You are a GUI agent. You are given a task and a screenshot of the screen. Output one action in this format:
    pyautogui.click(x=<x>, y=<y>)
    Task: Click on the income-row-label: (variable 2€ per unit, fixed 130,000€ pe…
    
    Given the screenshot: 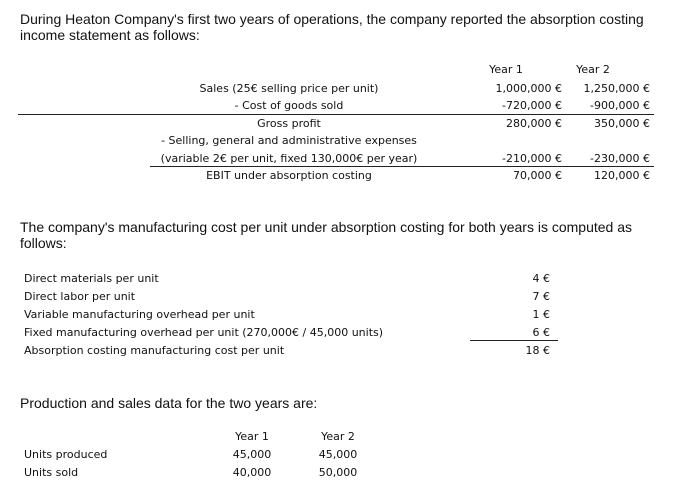 What is the action you would take?
    pyautogui.click(x=289, y=158)
    